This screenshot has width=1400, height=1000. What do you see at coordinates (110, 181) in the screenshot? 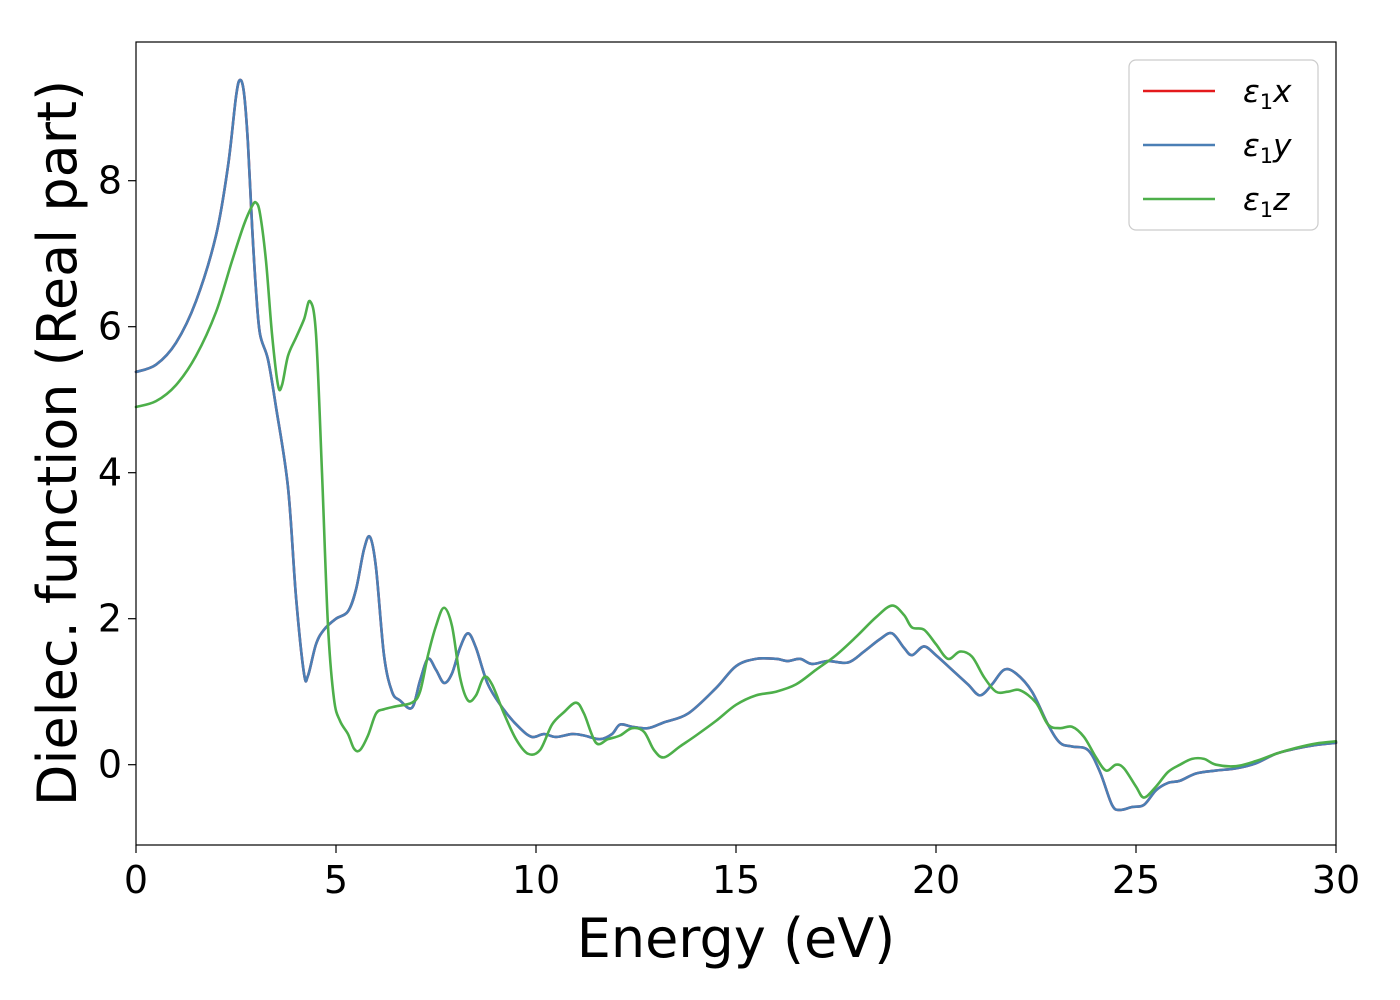
I see `y-tick-label: 8` at bounding box center [110, 181].